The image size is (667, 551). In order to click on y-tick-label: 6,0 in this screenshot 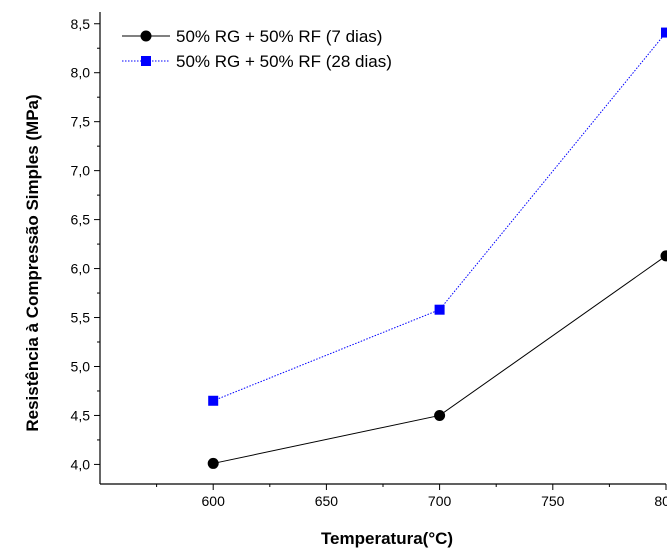, I will do `click(81, 269)`.